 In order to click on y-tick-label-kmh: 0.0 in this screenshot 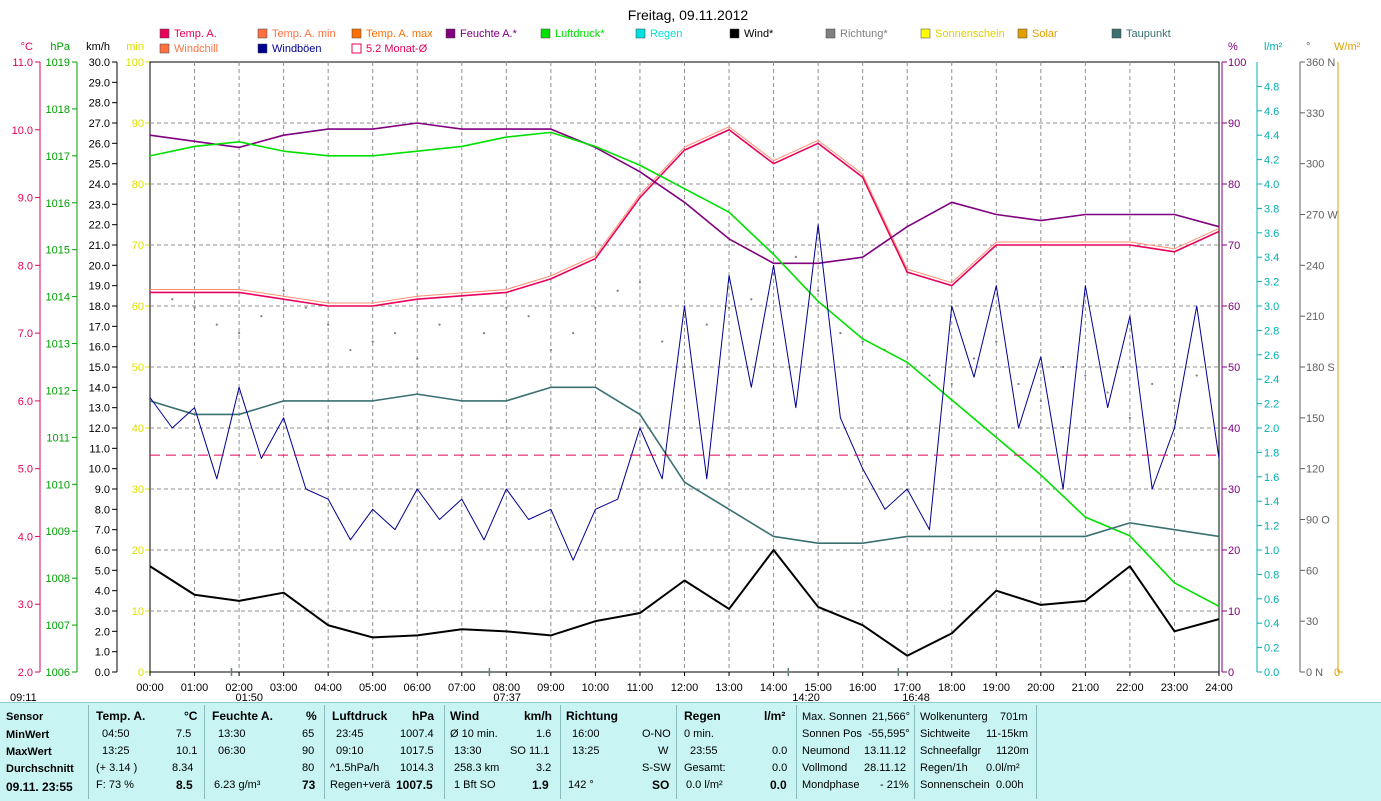, I will do `click(102, 673)`.